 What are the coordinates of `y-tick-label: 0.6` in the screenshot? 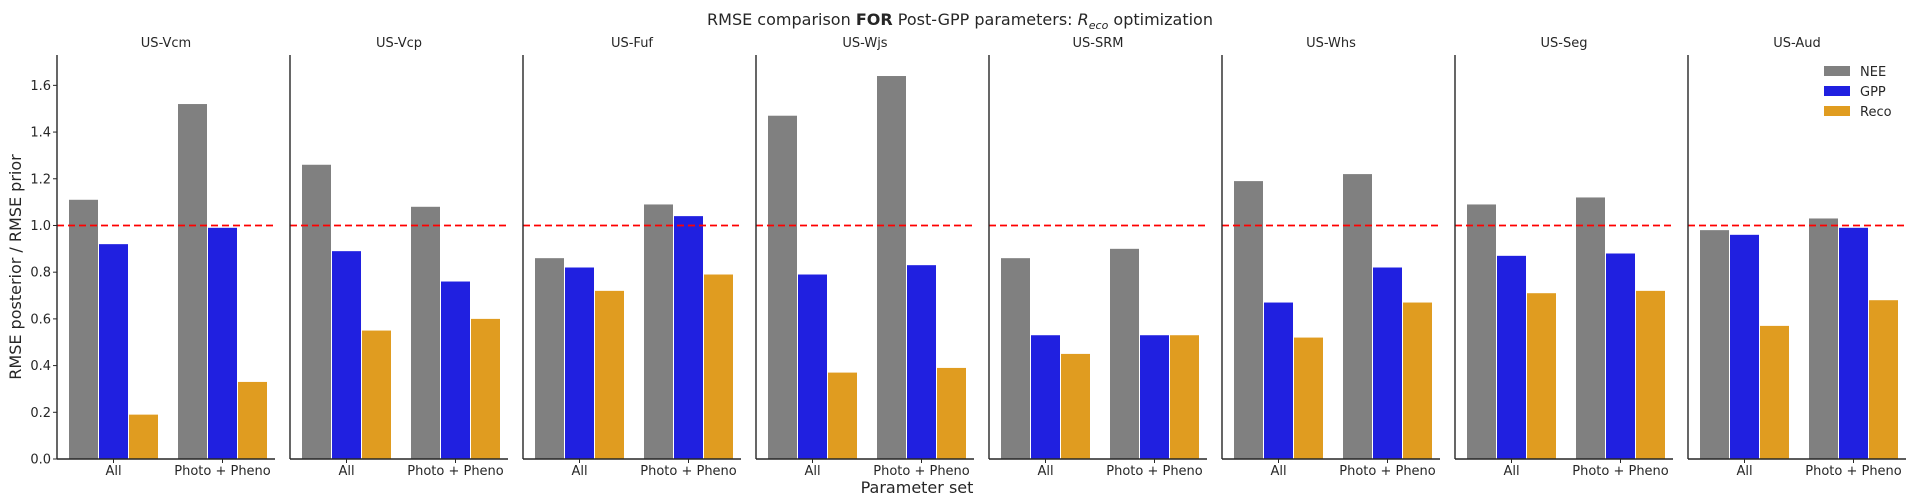 It's located at (40, 319).